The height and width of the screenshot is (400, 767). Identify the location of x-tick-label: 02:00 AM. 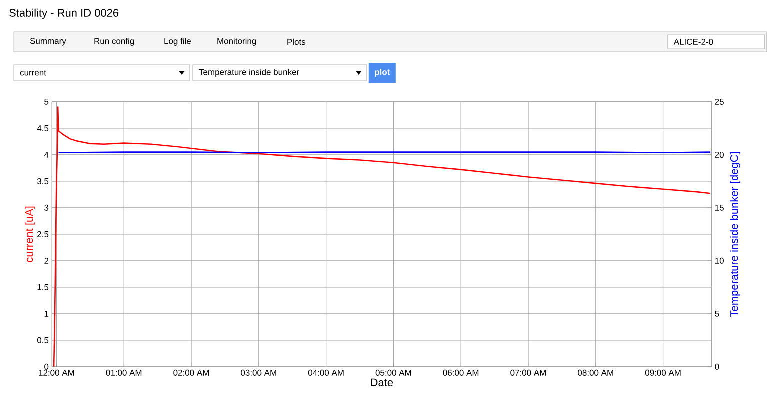
(191, 373).